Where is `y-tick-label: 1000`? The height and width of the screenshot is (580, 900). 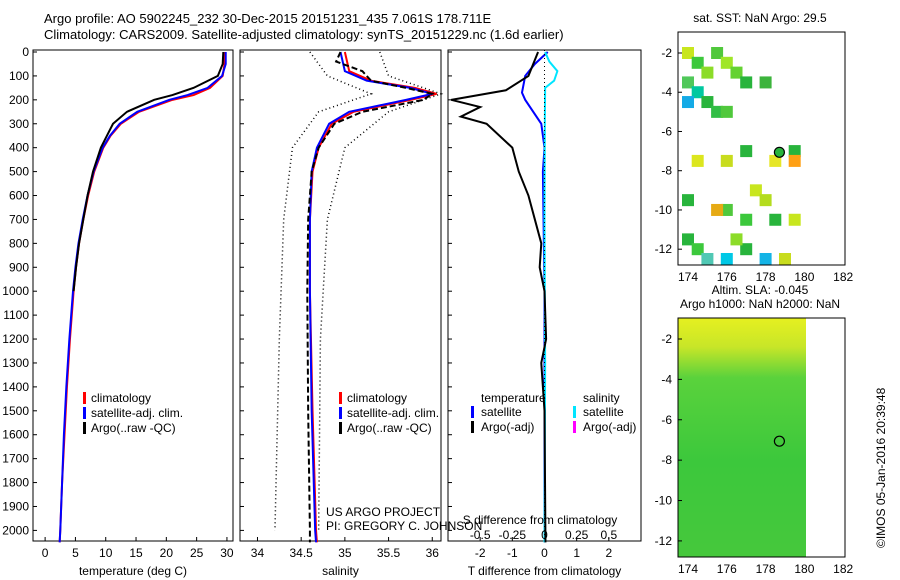 y-tick-label: 1000 is located at coordinates (15, 291).